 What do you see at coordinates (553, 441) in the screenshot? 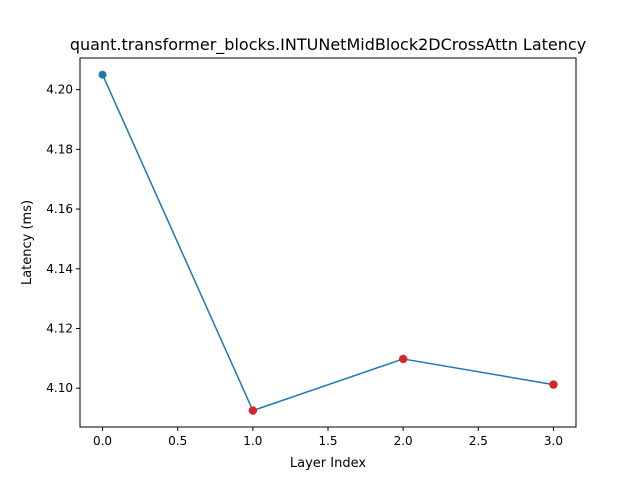
I see `x-tick-label: 3.0` at bounding box center [553, 441].